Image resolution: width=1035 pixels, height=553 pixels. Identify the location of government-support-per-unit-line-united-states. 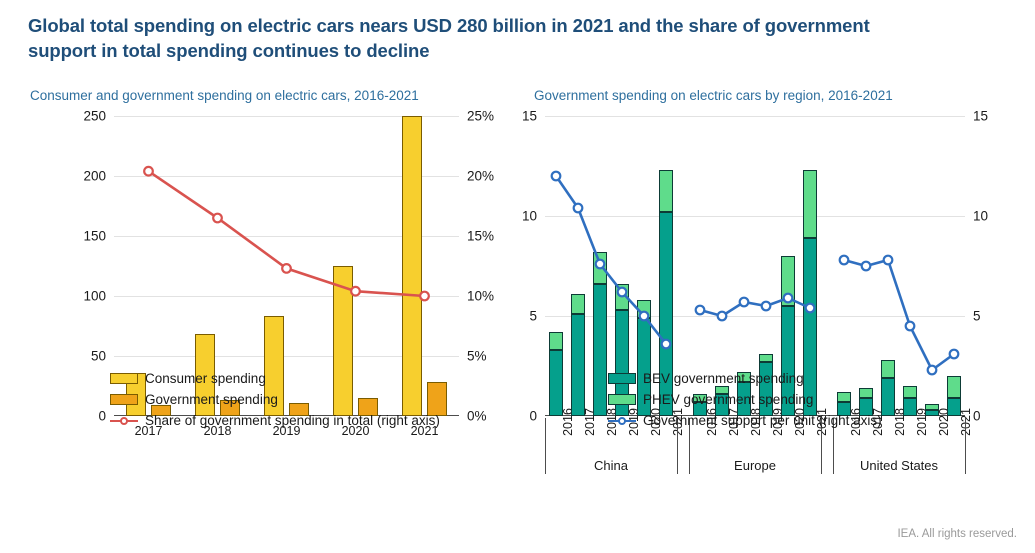
(899, 315).